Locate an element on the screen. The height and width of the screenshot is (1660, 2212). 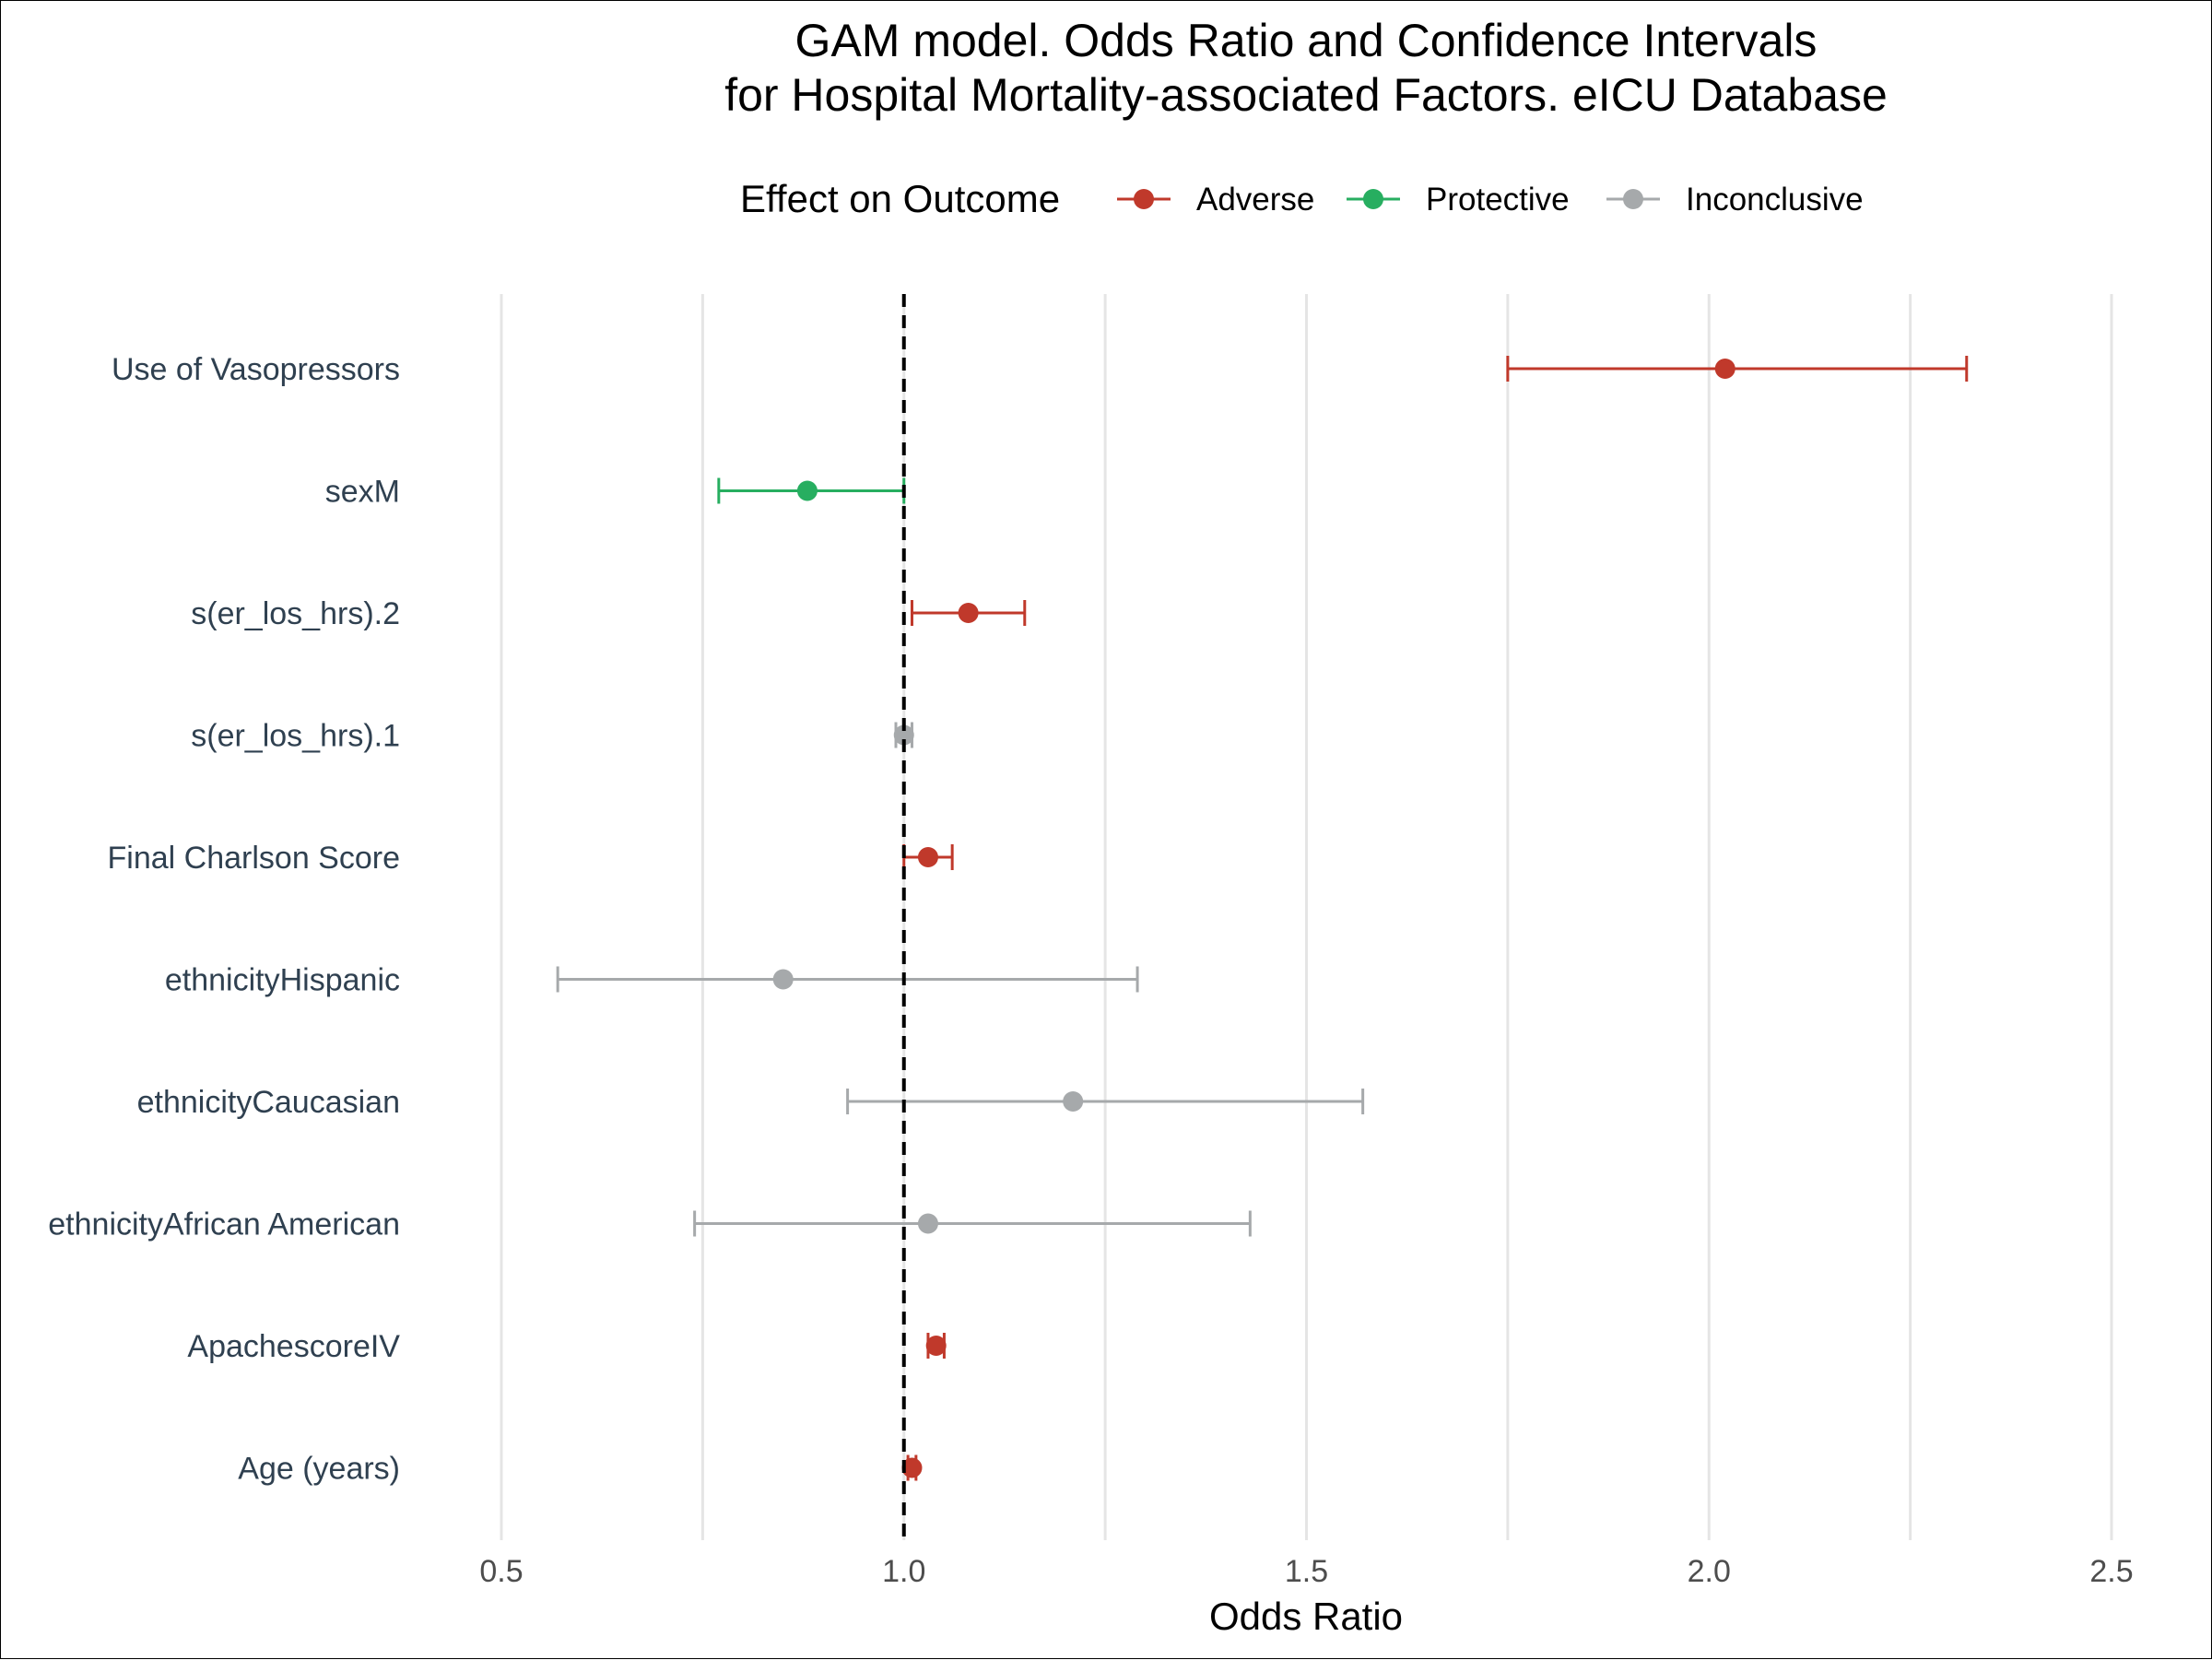
x-tick-label: 1.5 is located at coordinates (1306, 1571).